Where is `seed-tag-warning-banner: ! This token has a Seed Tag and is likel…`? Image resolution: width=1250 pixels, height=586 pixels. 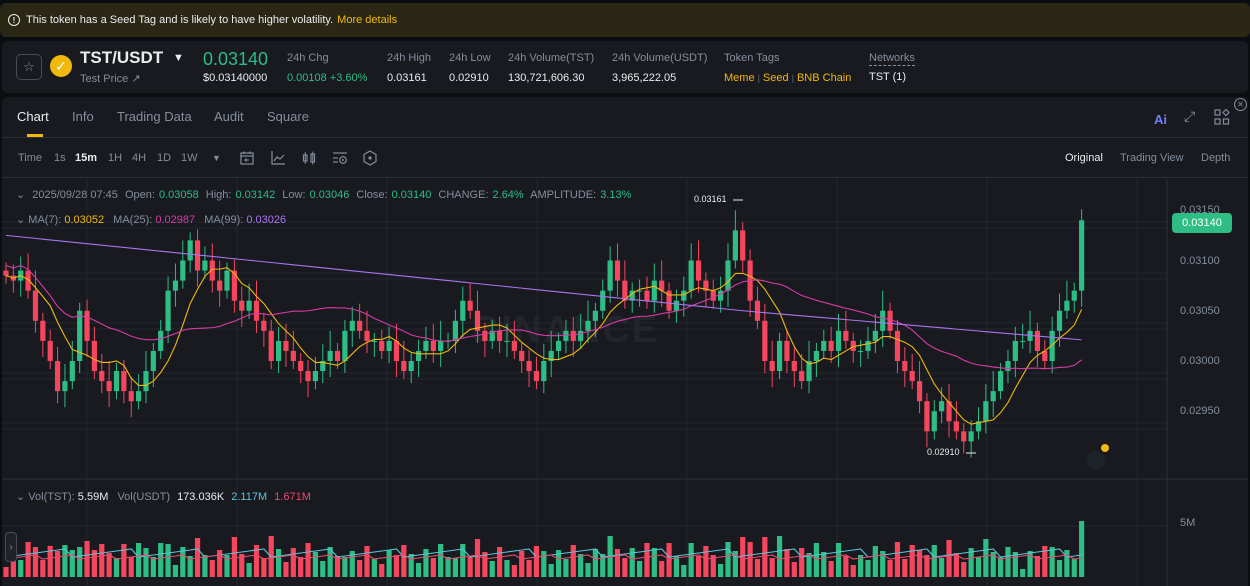
seed-tag-warning-banner: ! This token has a Seed Tag and is likel… is located at coordinates (625, 20).